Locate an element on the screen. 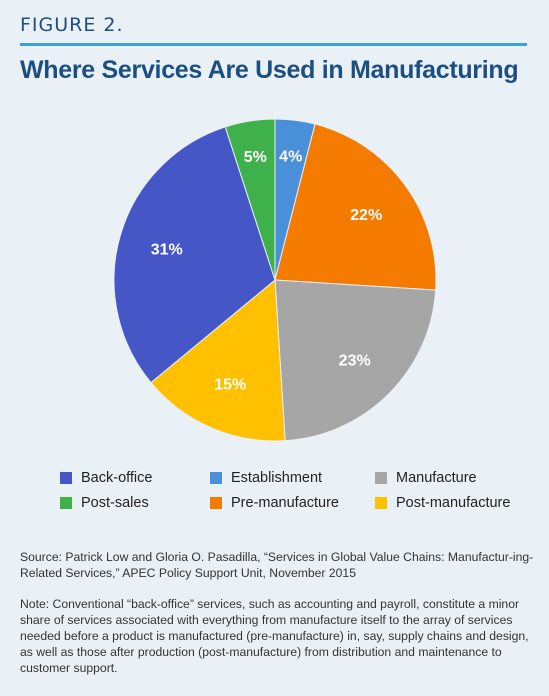 This screenshot has width=549, height=696. pie-label-post-manufacture: 15% is located at coordinates (230, 384).